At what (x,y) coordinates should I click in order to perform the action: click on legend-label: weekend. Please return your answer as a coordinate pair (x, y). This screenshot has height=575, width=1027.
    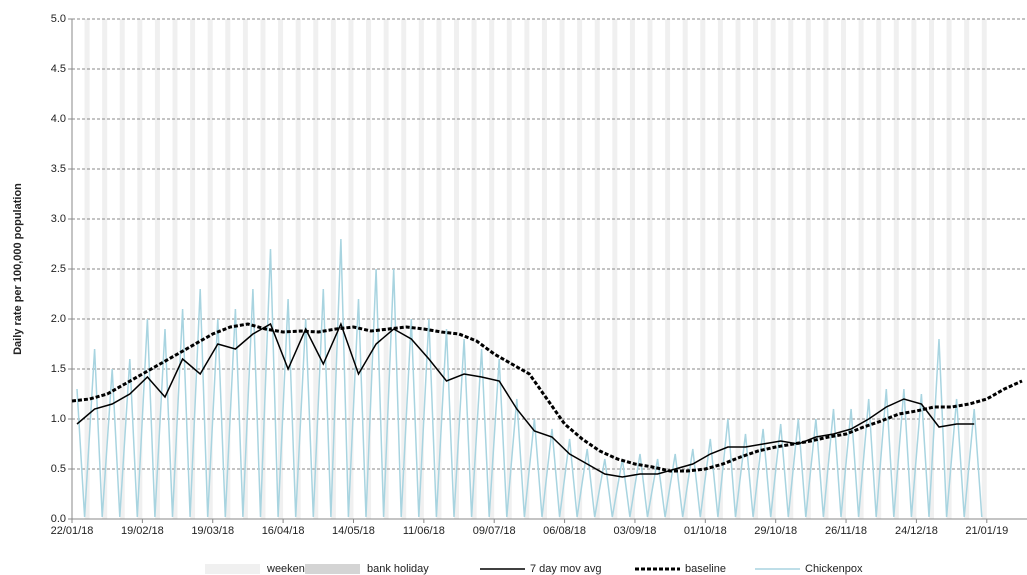
    Looking at the image, I should click on (288, 569).